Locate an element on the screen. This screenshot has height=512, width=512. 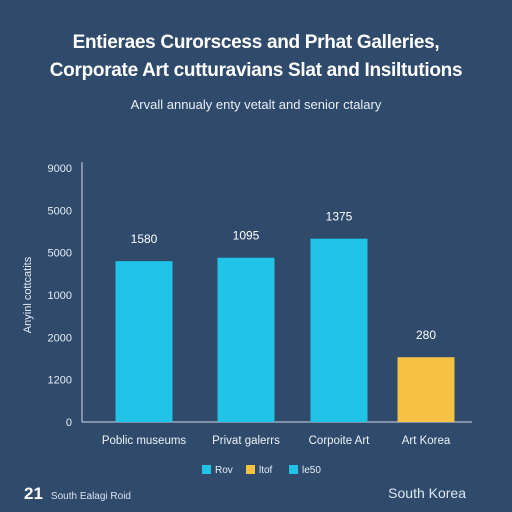
x-category-label: Corpoite Art is located at coordinates (340, 441).